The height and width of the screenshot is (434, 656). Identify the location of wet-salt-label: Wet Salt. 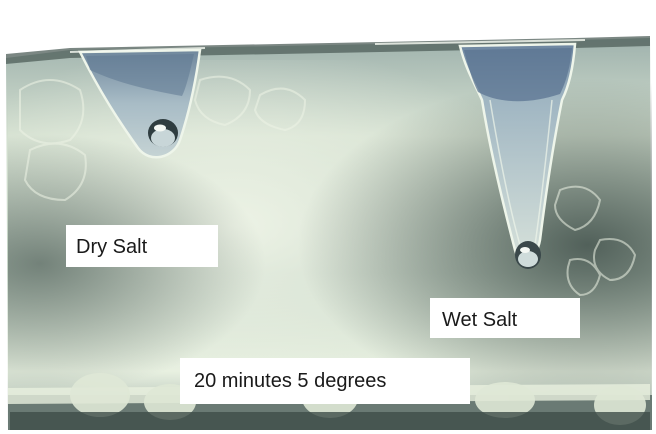
(505, 318).